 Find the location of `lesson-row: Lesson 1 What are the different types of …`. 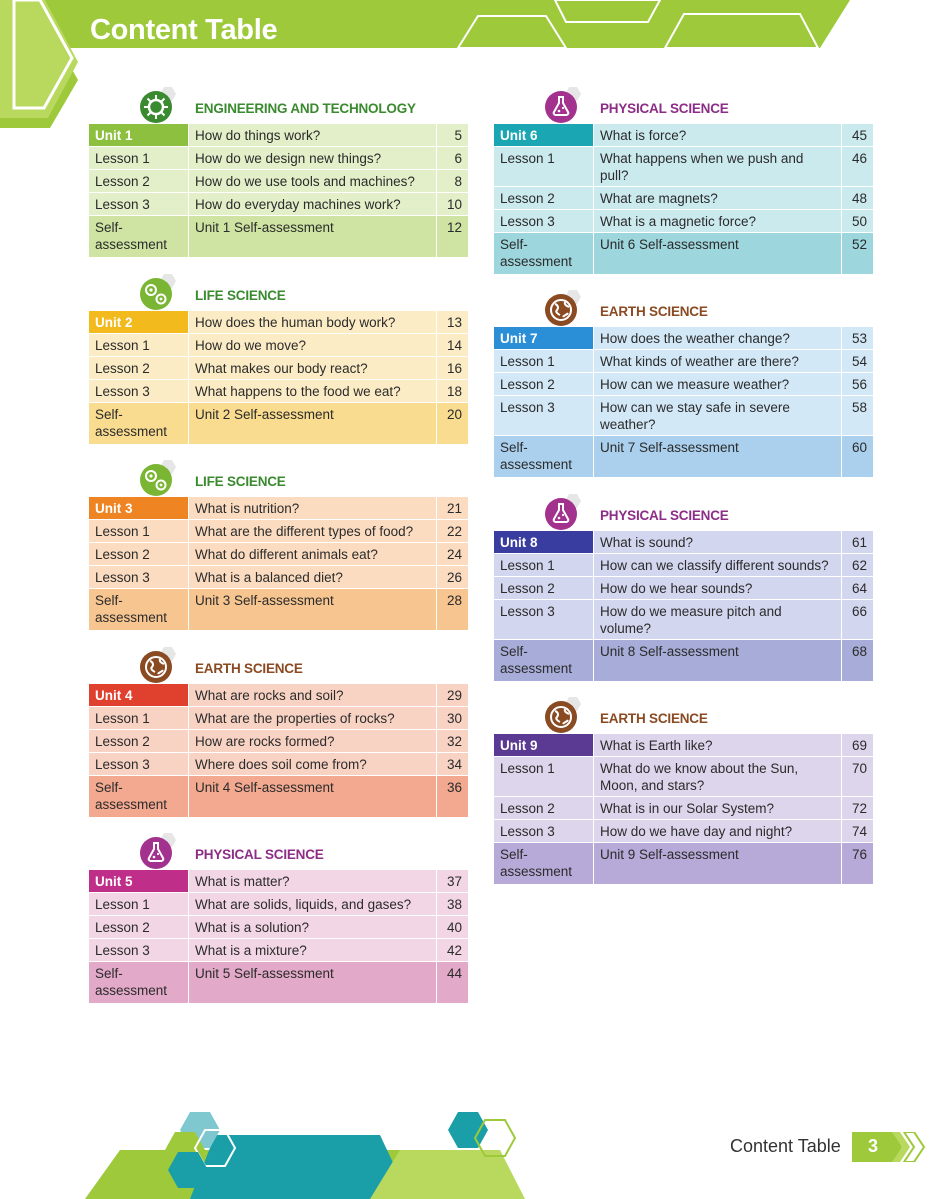

lesson-row: Lesson 1 What are the different types of … is located at coordinates (278, 531).